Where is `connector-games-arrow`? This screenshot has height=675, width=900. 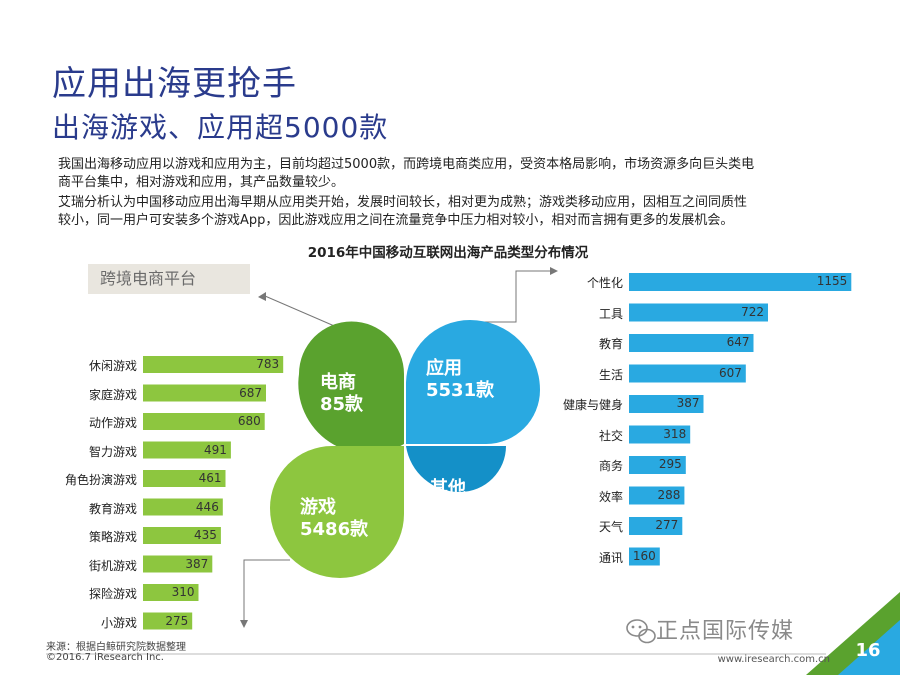 connector-games-arrow is located at coordinates (244, 624).